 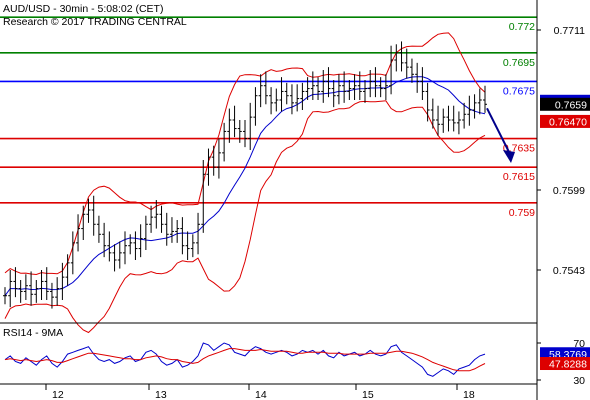 I want to click on price-box-label-1: 0.7659, so click(x=571, y=105).